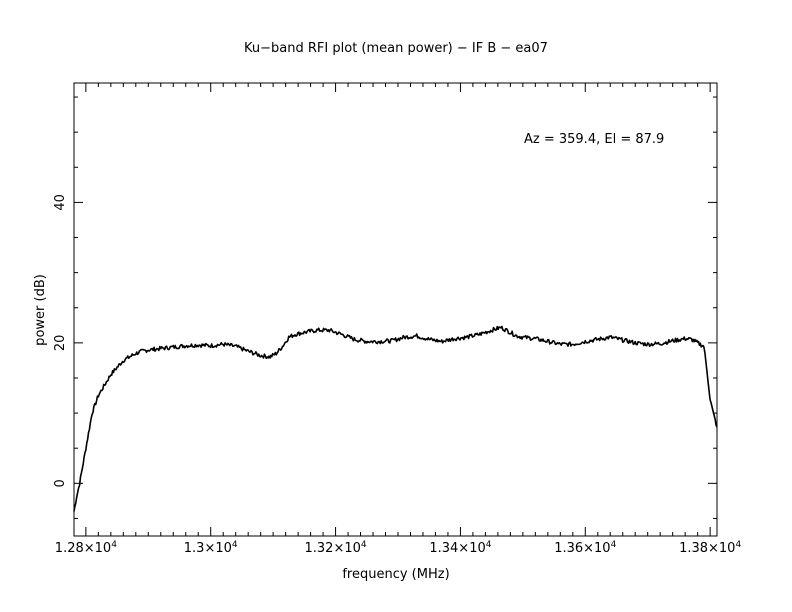 Image resolution: width=792 pixels, height=612 pixels. Describe the element at coordinates (86, 548) in the screenshot. I see `x-tick-label: 1.28×104` at that location.